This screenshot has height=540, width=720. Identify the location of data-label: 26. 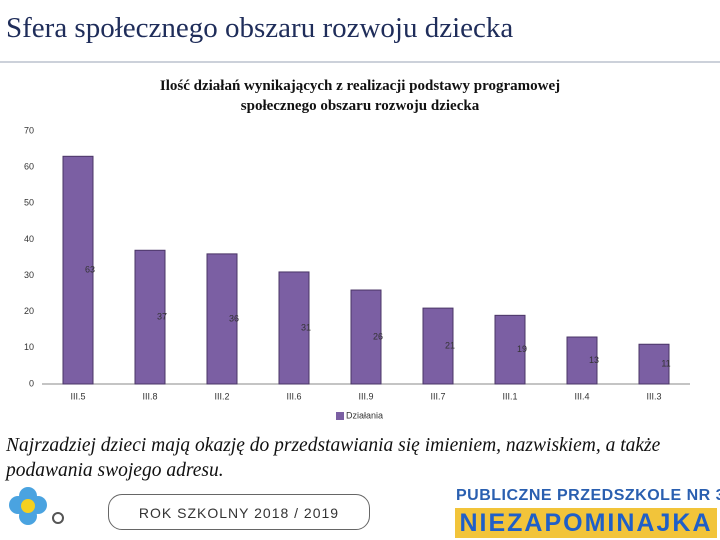
(378, 336).